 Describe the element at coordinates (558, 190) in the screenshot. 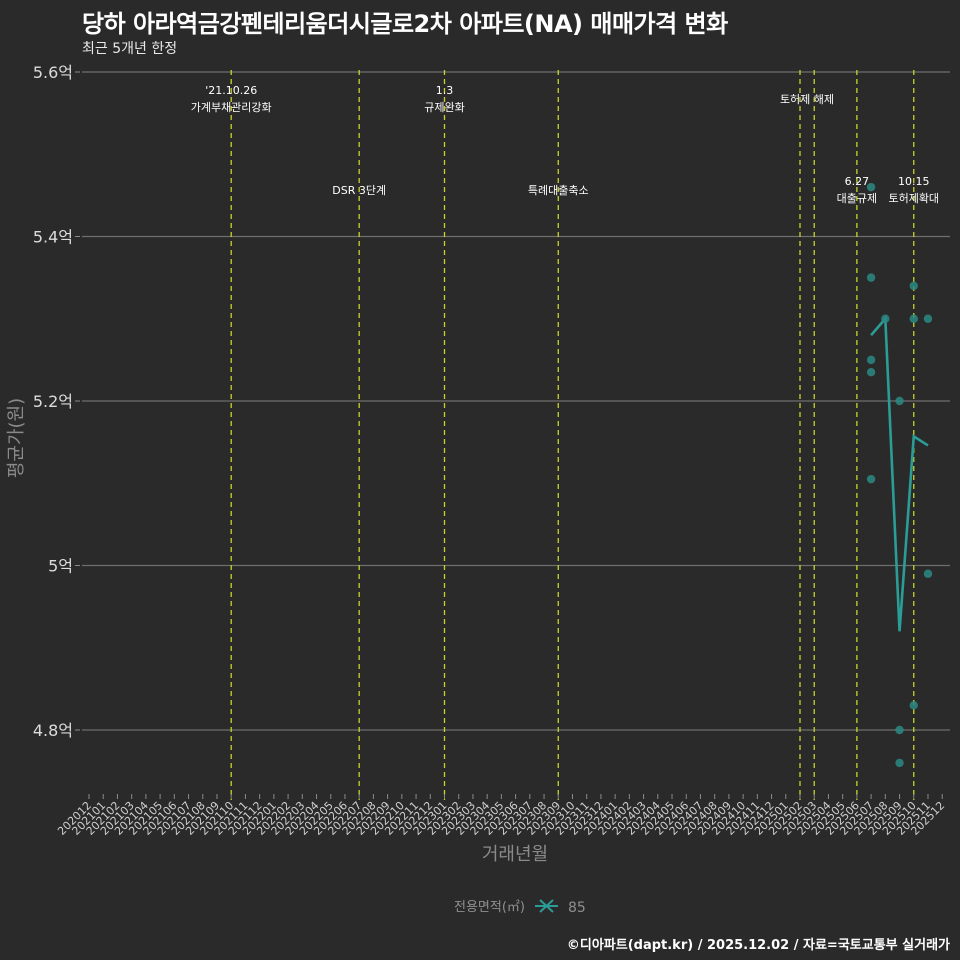

I see `event-annotation: 특례대출축소` at that location.